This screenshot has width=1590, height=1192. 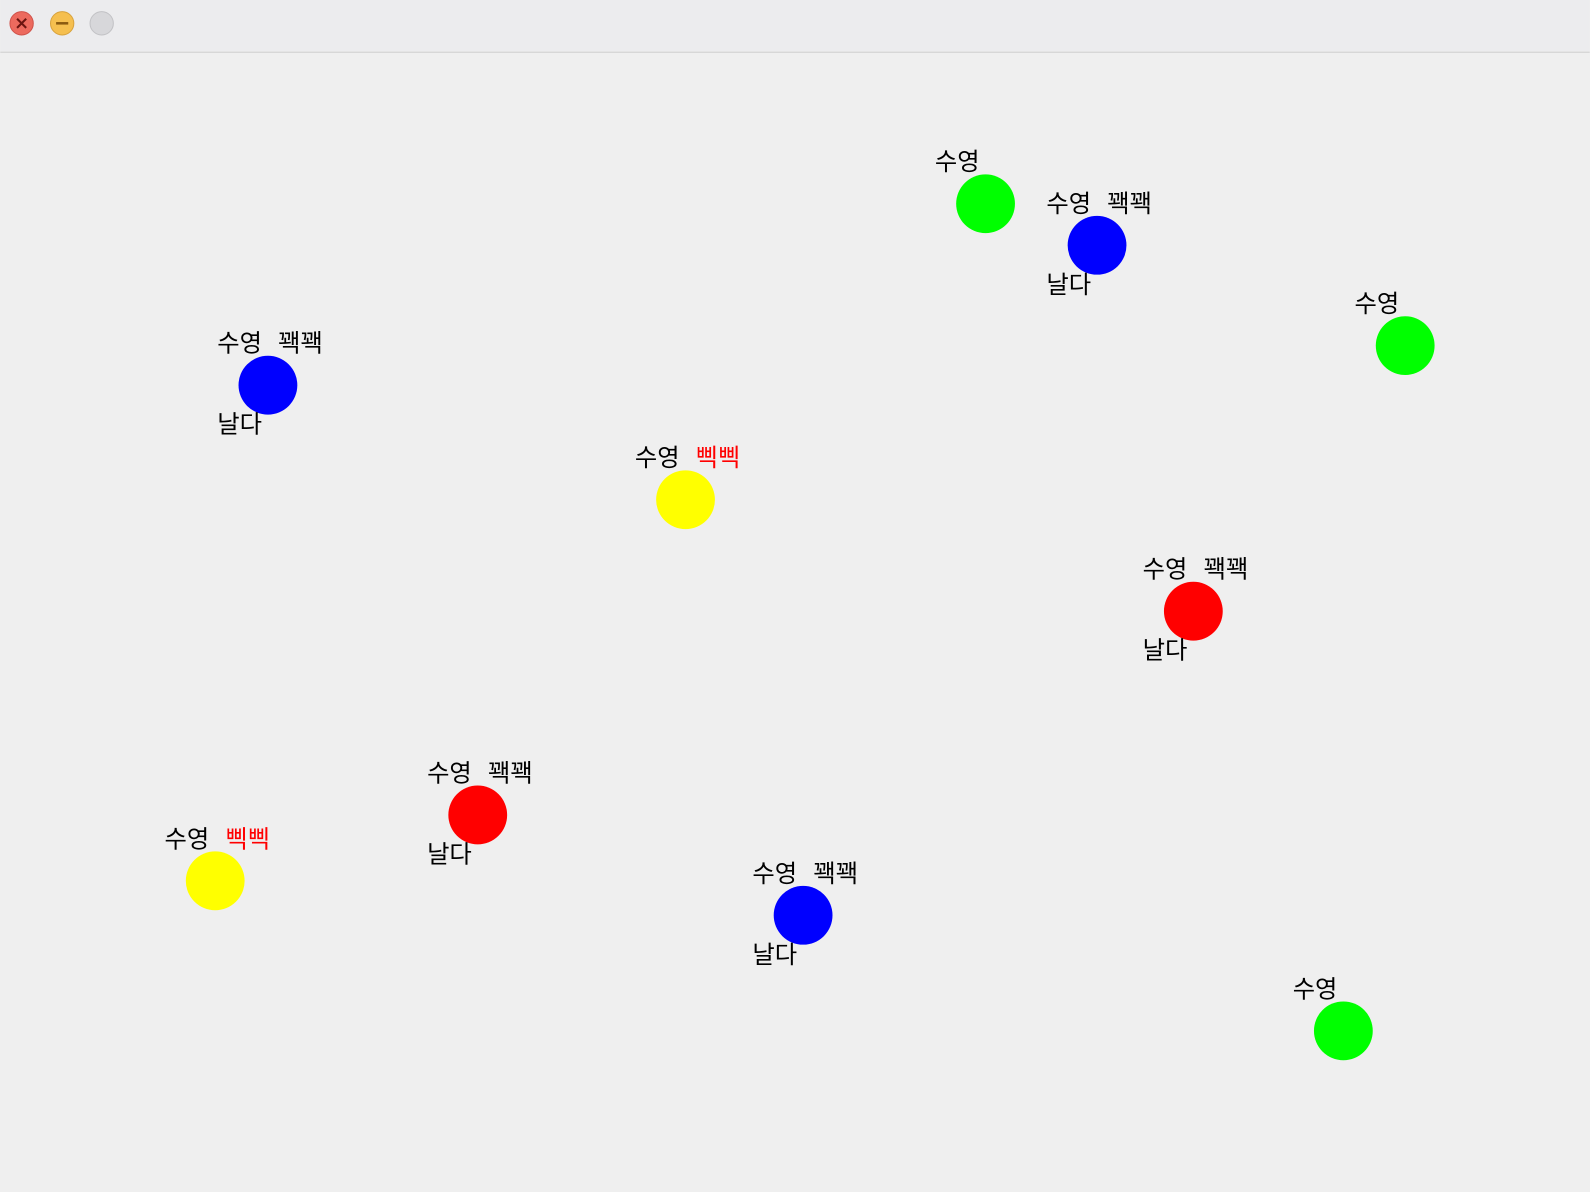 I want to click on title-bar, so click(x=795, y=26).